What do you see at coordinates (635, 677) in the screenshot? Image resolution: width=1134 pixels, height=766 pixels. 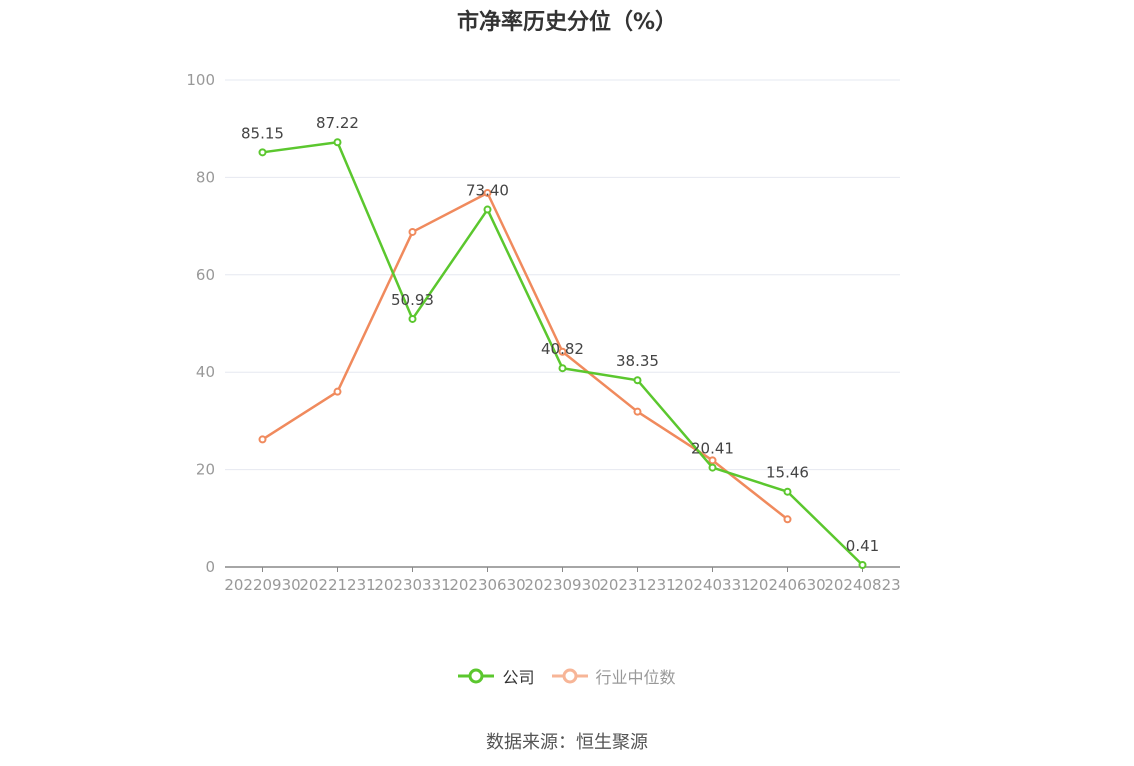 I see `legend-industry-label: 行业中位数` at bounding box center [635, 677].